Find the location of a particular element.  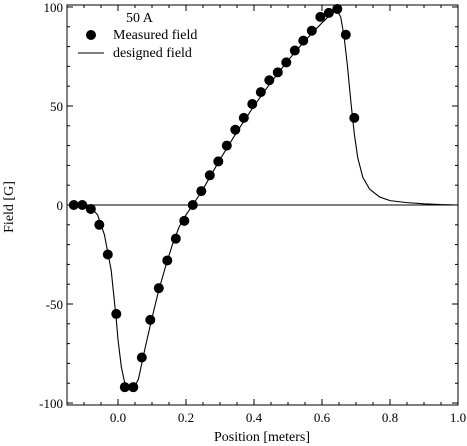

y-tick-label: 0 is located at coordinates (60, 205).